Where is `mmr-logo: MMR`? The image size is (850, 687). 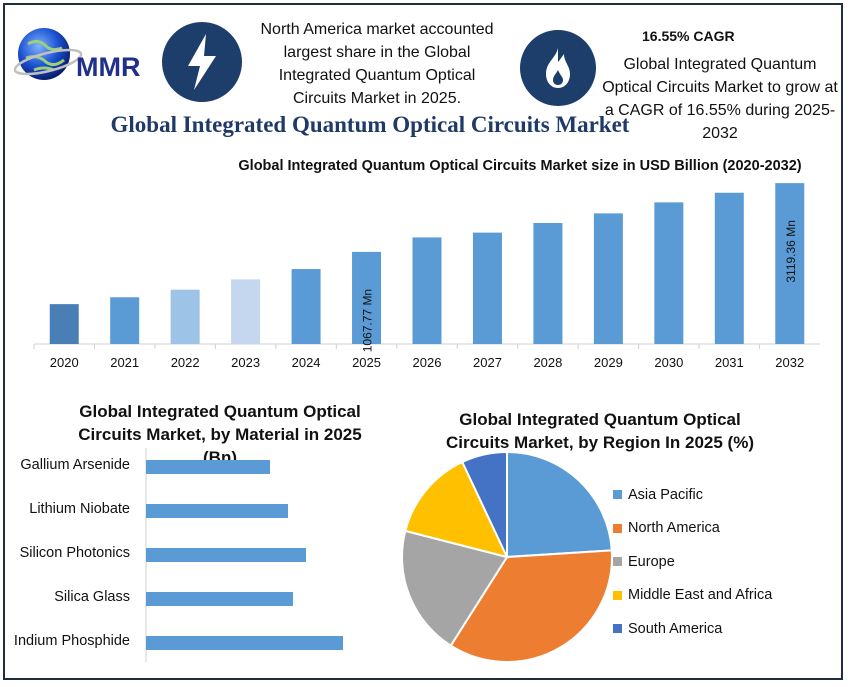
mmr-logo: MMR is located at coordinates (88, 54).